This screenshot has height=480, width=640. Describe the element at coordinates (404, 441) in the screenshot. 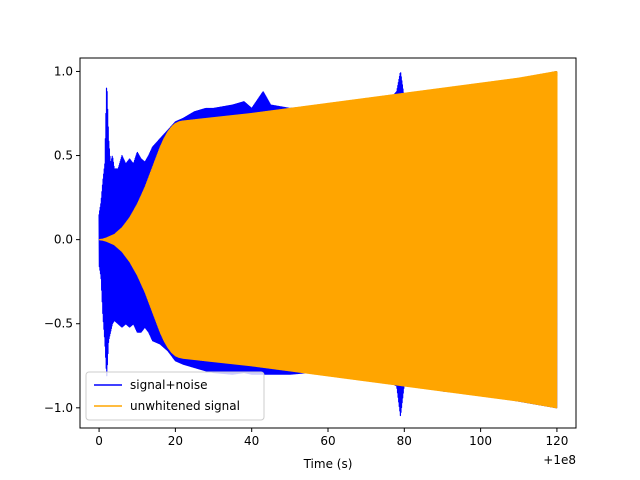

I see `x-tick-label: 80` at that location.